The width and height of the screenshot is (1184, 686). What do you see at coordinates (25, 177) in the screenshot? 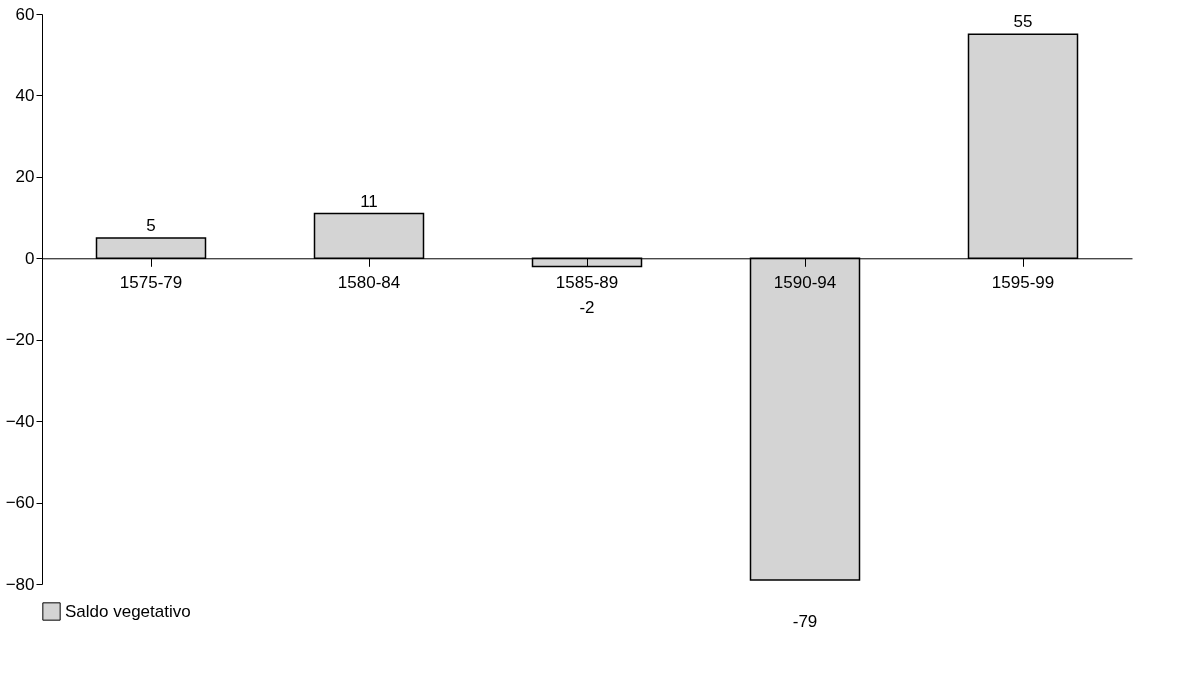
I see `y-tick-label: 20` at bounding box center [25, 177].